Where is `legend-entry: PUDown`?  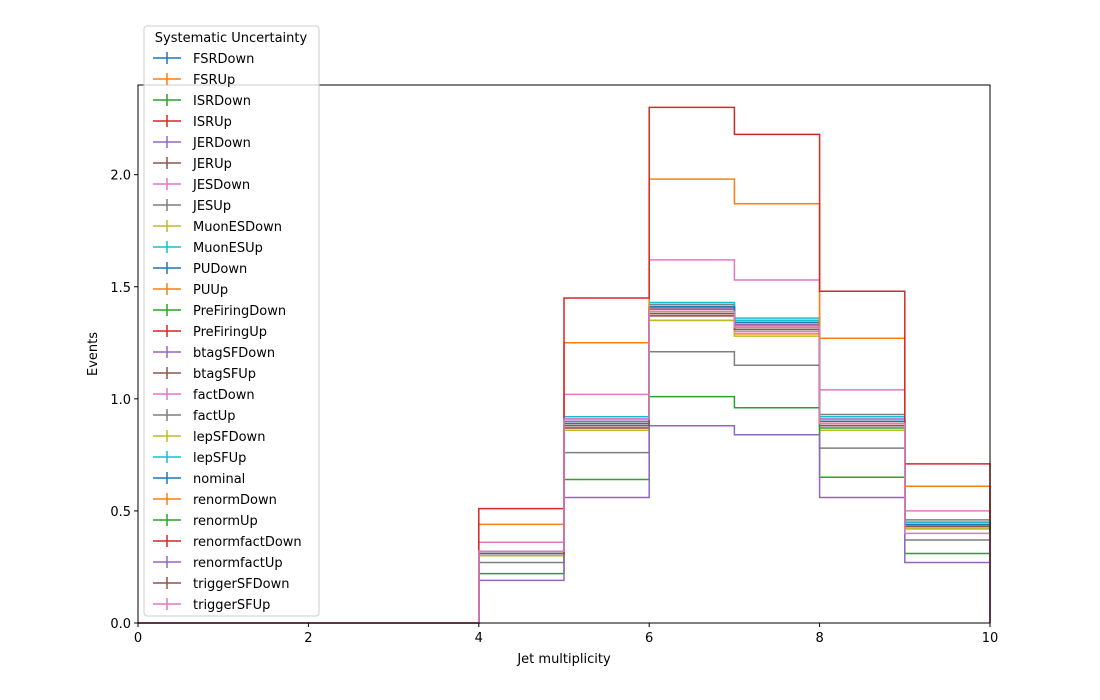 legend-entry: PUDown is located at coordinates (200, 269).